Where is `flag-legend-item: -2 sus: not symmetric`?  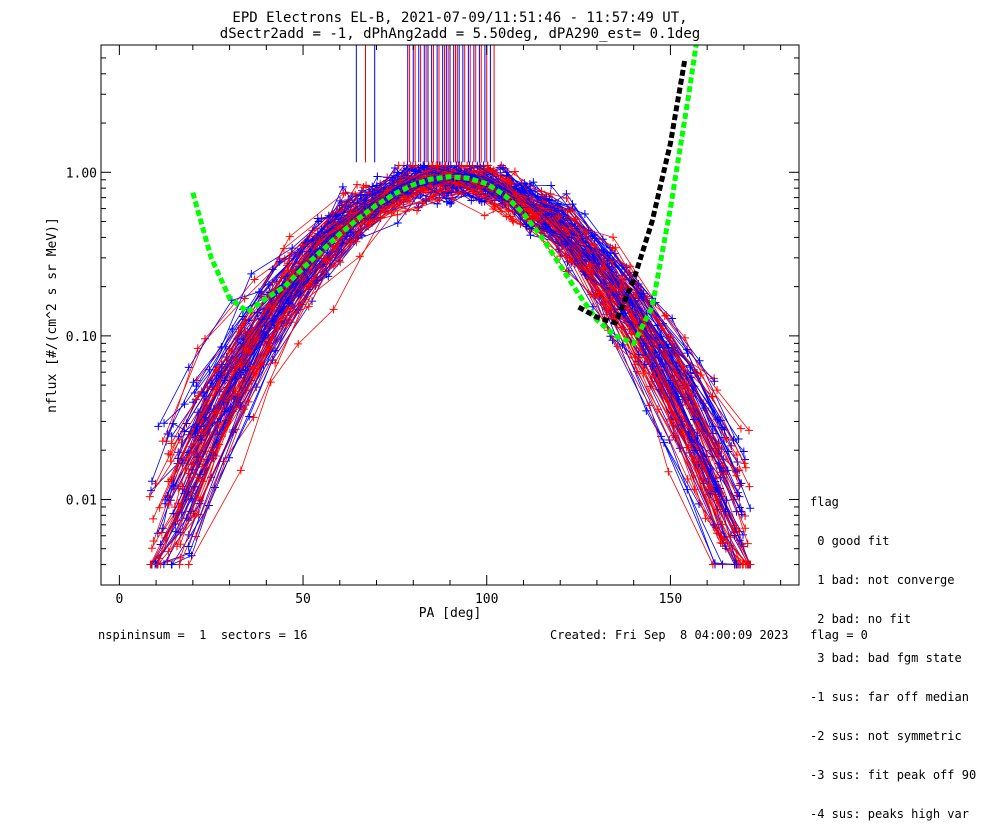
flag-legend-item: -2 sus: not symmetric is located at coordinates (886, 736).